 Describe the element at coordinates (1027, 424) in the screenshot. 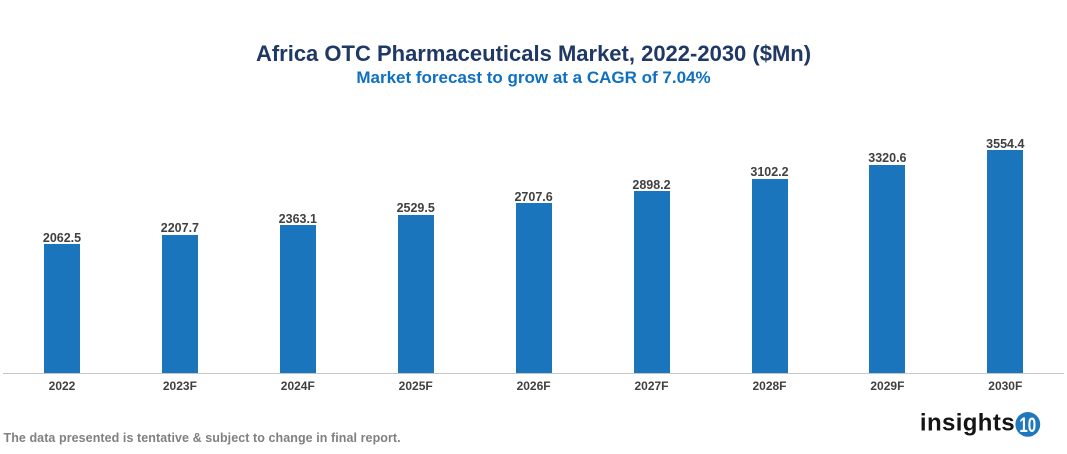

I see `svg-text: 10` at that location.